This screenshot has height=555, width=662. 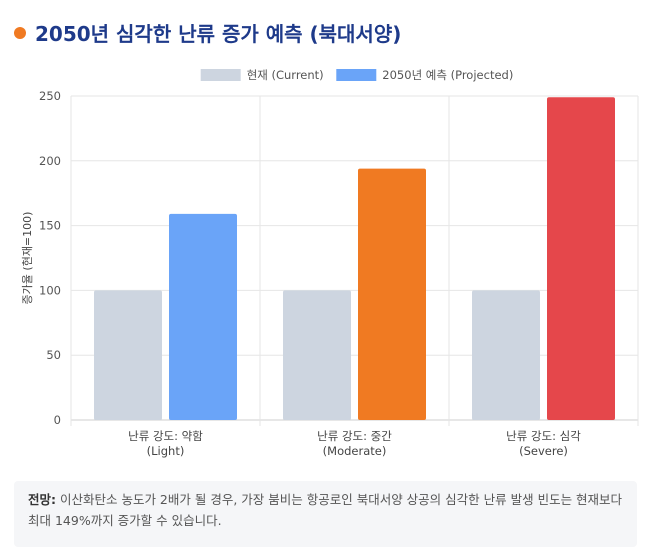 What do you see at coordinates (20, 32) in the screenshot?
I see `title-bullet-icon` at bounding box center [20, 32].